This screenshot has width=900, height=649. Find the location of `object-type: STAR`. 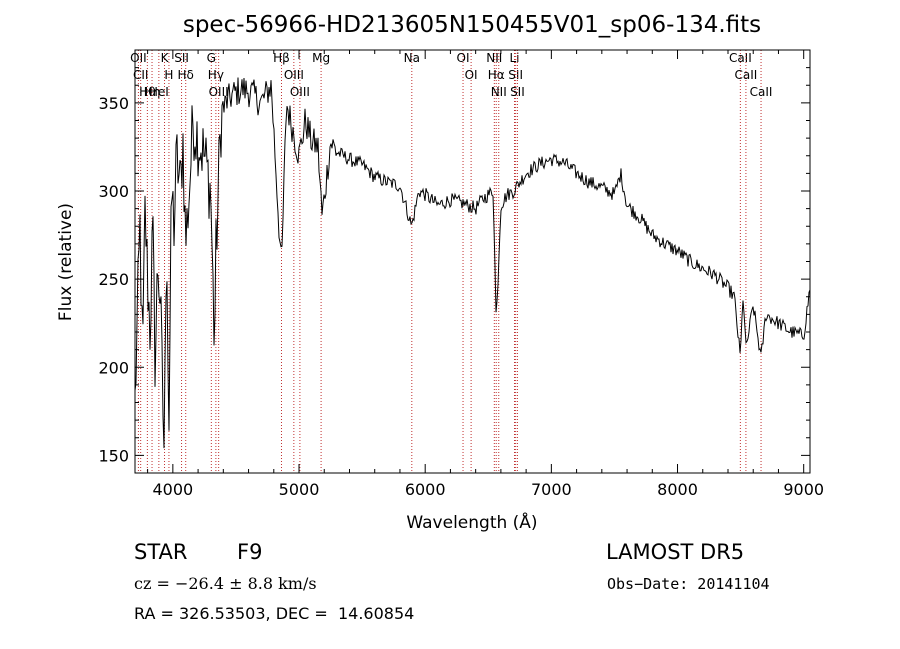

object-type: STAR is located at coordinates (161, 552).